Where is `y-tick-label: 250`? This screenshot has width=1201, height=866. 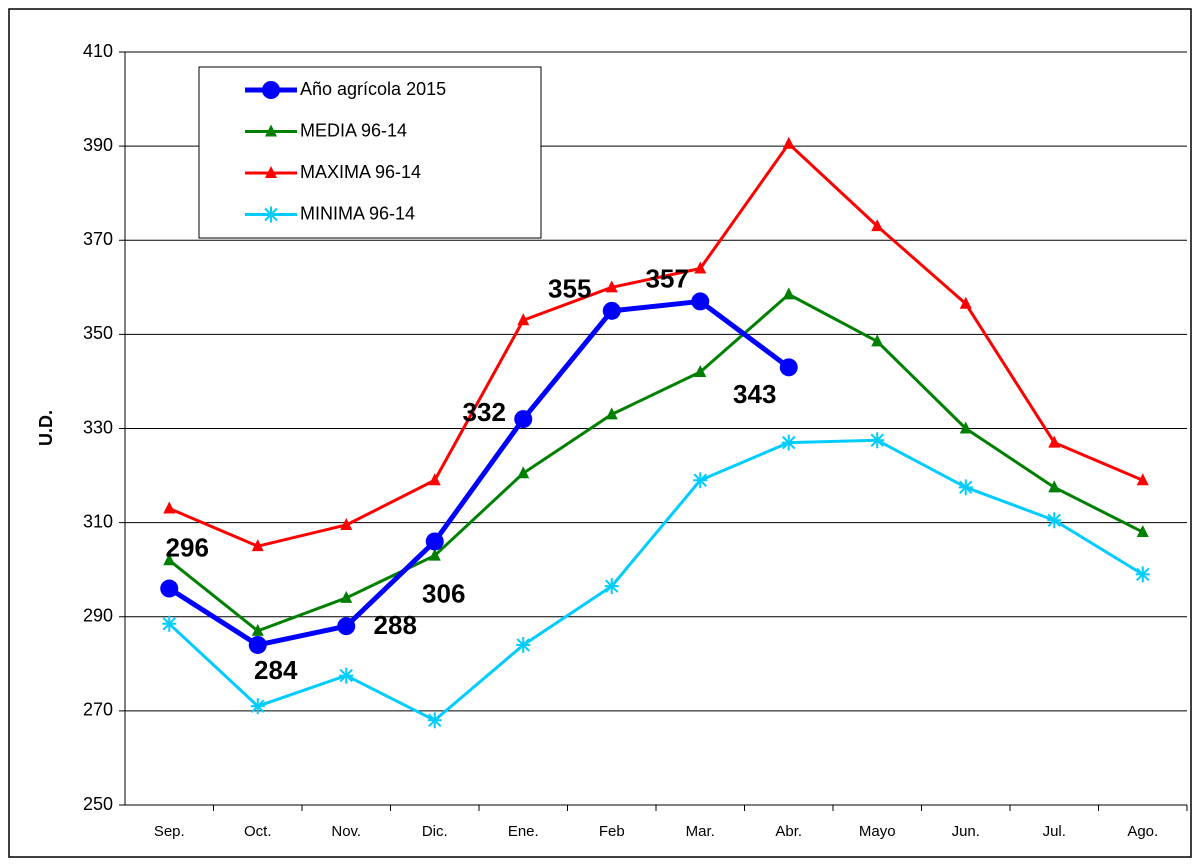 y-tick-label: 250 is located at coordinates (98, 804).